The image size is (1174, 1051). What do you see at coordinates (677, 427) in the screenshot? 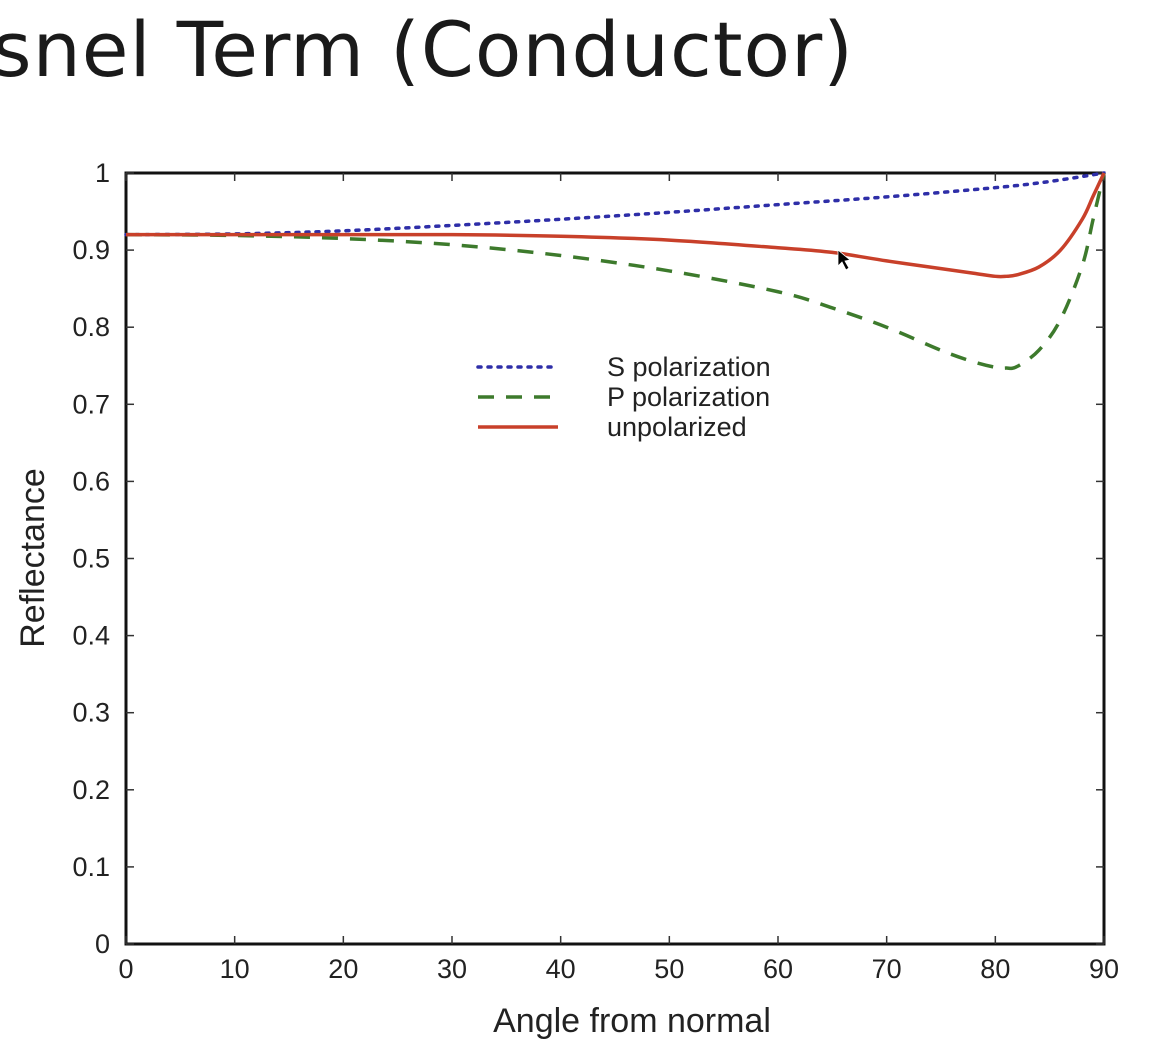
I see `legend-label: unpolarized` at bounding box center [677, 427].